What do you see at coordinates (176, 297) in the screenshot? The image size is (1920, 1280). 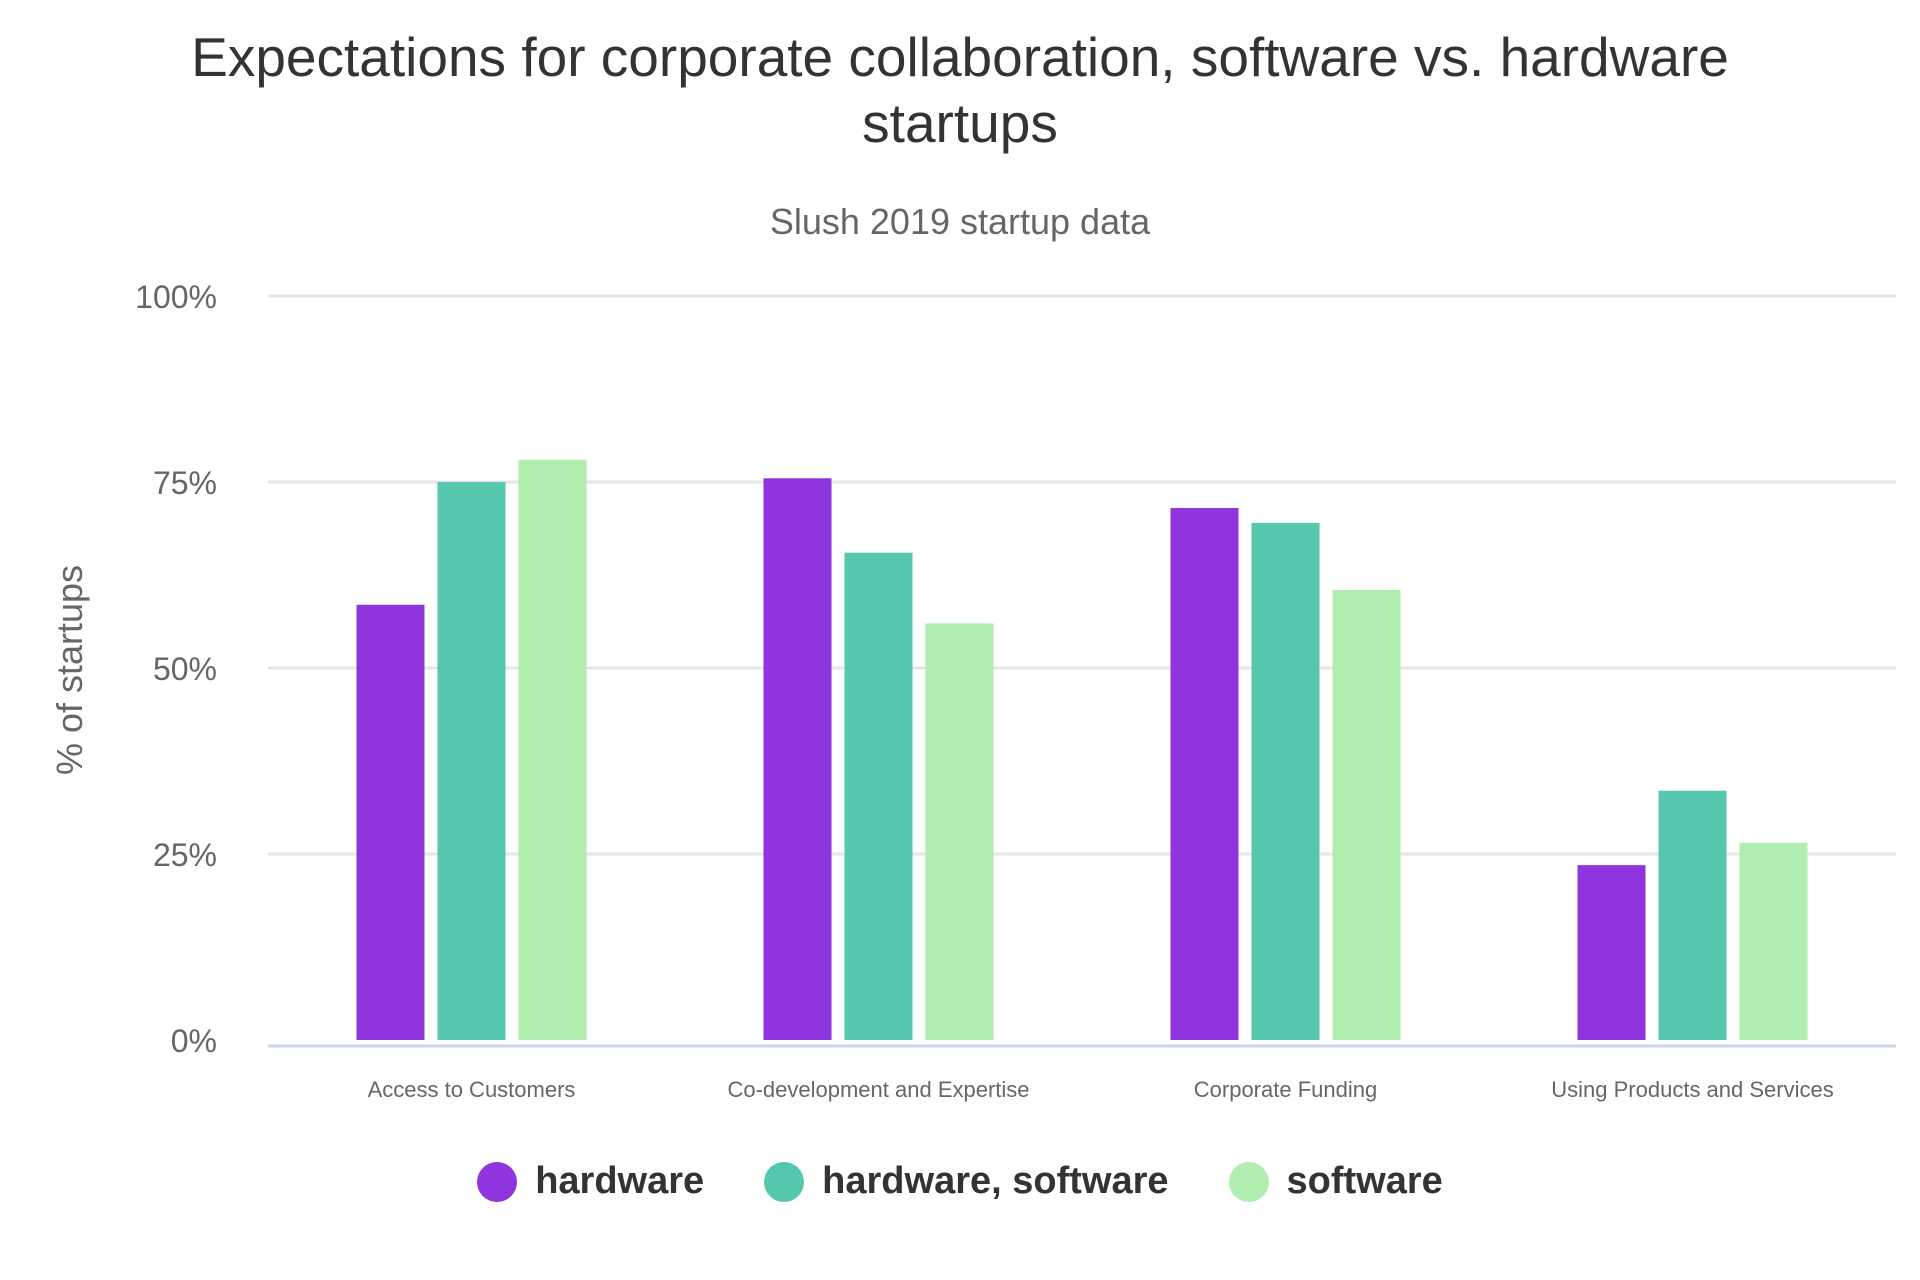 I see `y-tick-label: 100%` at bounding box center [176, 297].